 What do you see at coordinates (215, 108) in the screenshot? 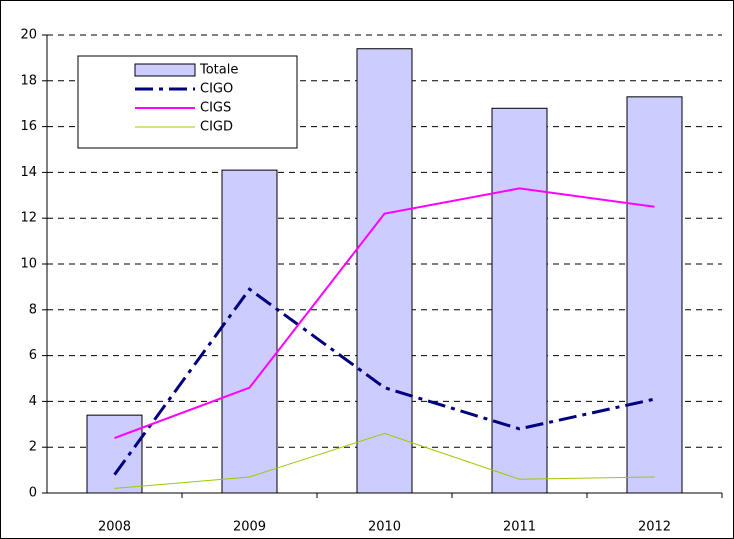
I see `legend-label: CIGS` at bounding box center [215, 108].